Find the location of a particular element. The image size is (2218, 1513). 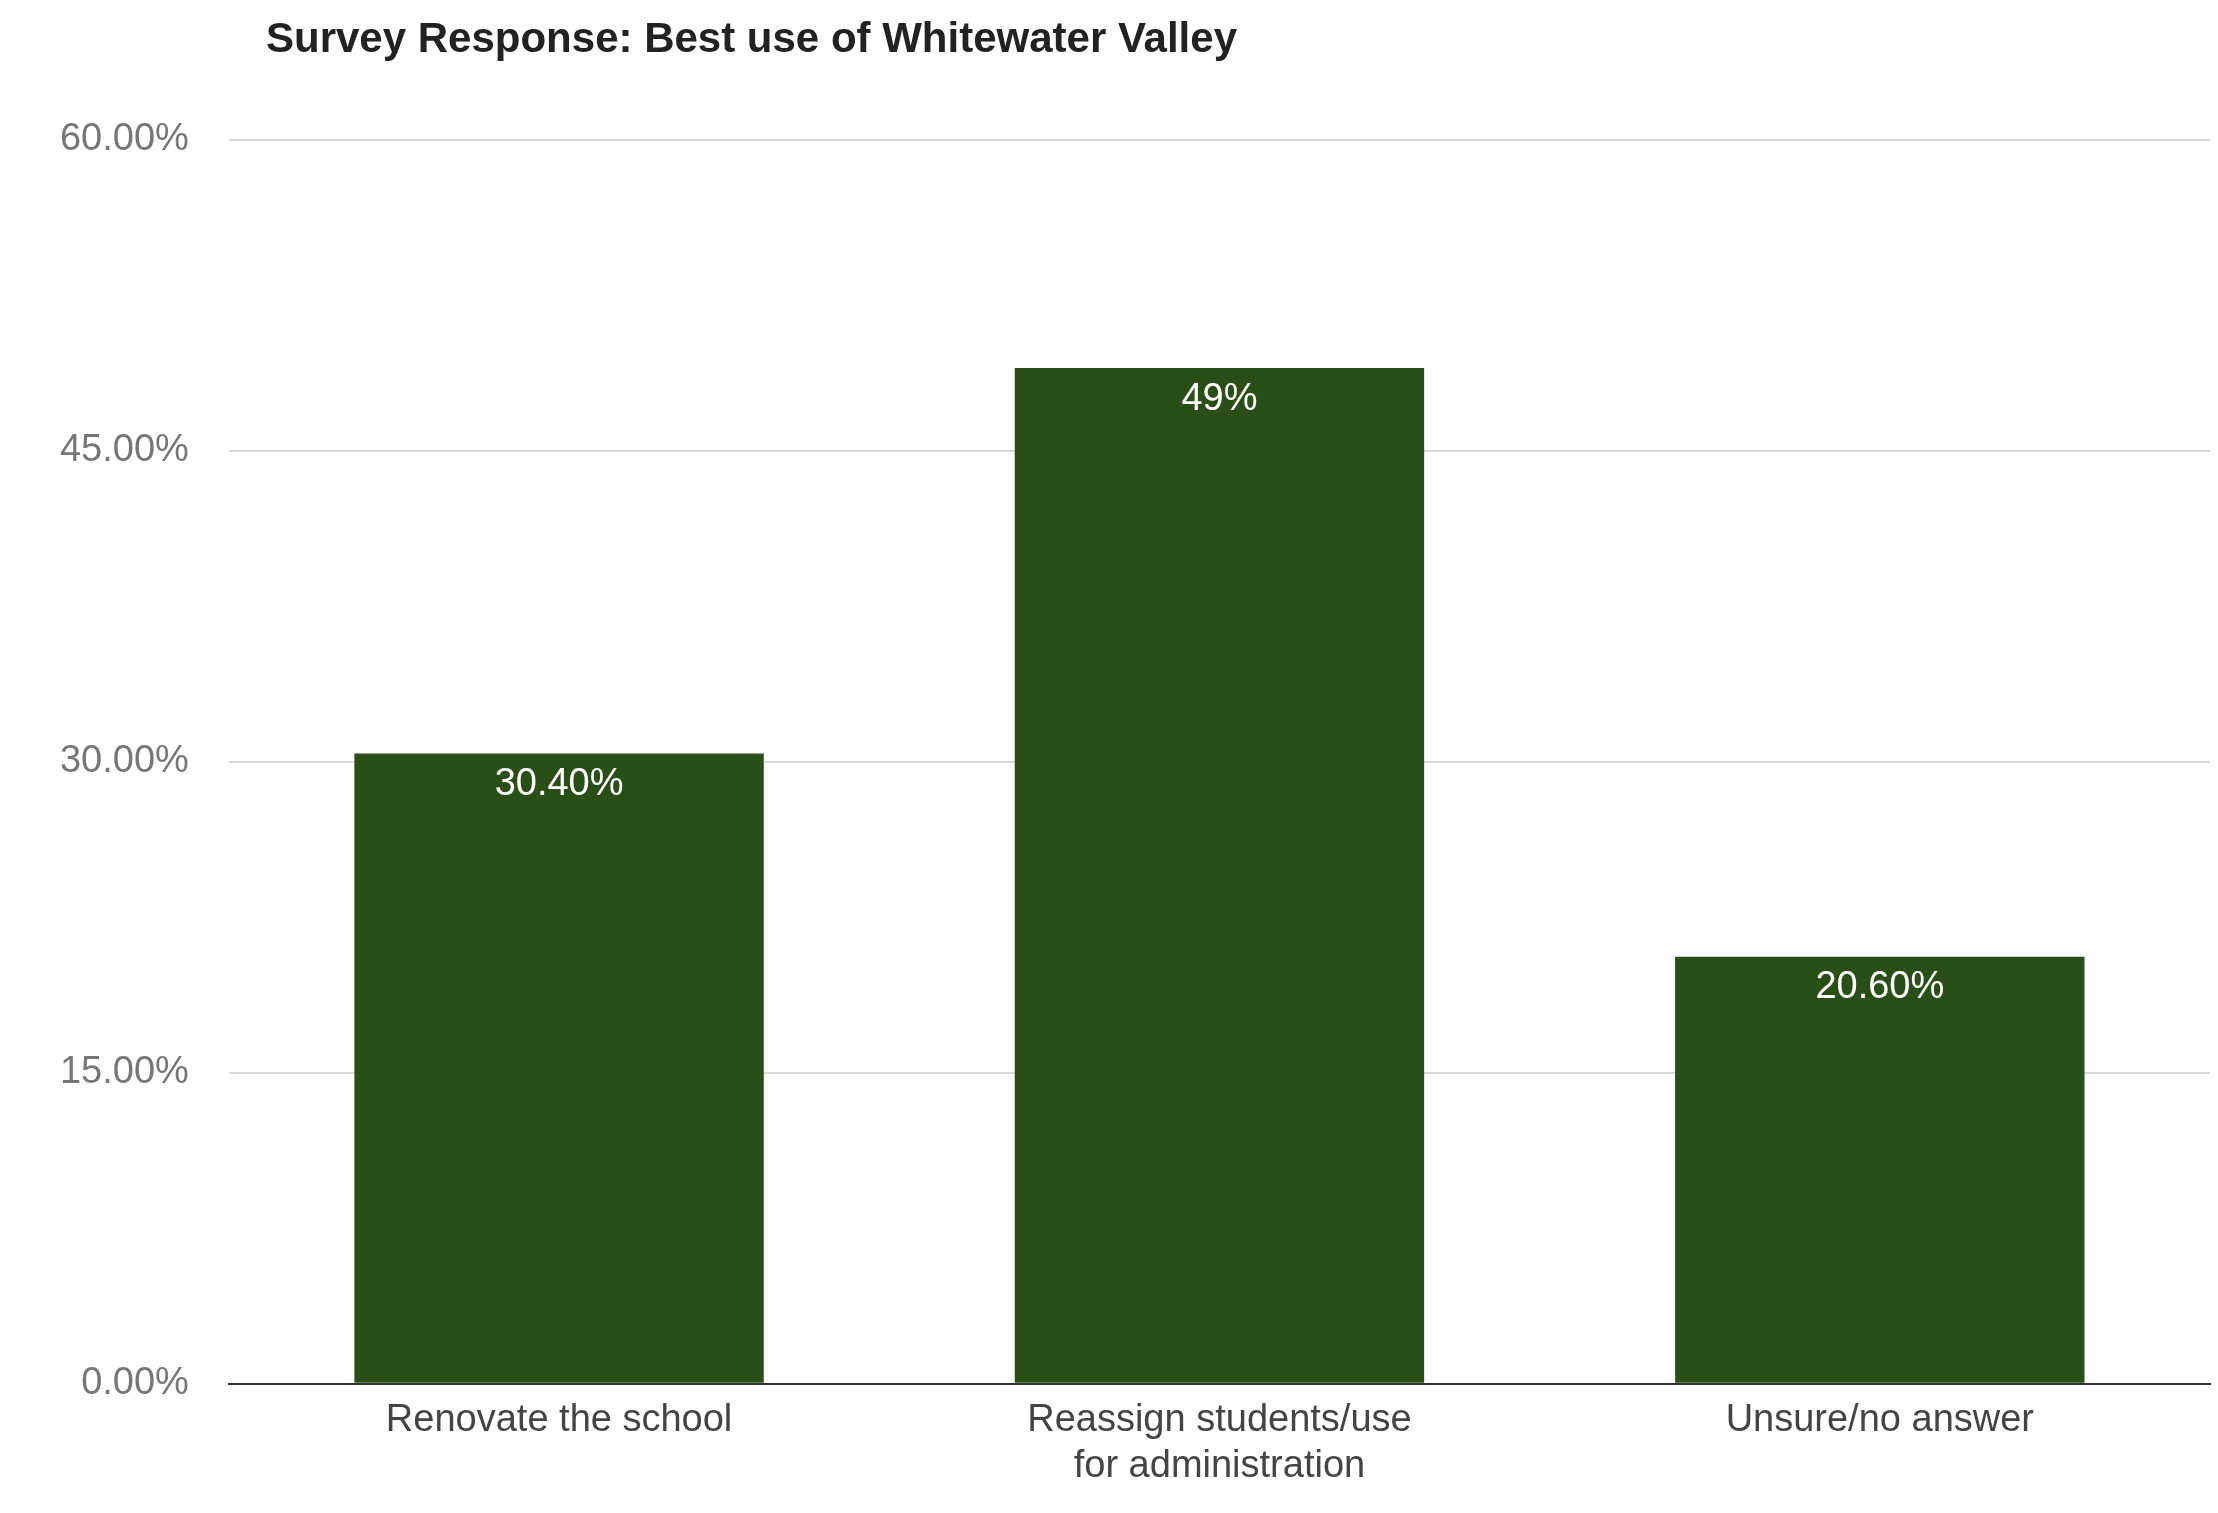

data-label: 30.40% is located at coordinates (559, 782).